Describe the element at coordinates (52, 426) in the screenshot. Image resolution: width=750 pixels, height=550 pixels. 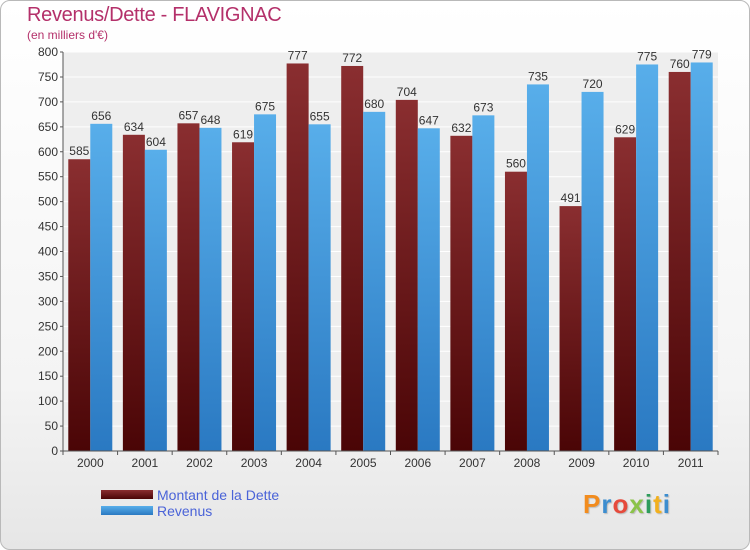
I see `y-tick-label: 50` at that location.